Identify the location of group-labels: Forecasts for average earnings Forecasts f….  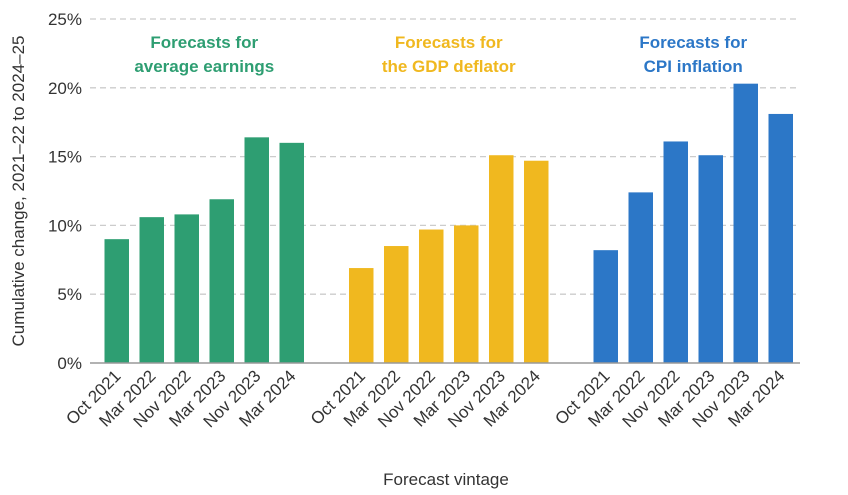
(440, 54).